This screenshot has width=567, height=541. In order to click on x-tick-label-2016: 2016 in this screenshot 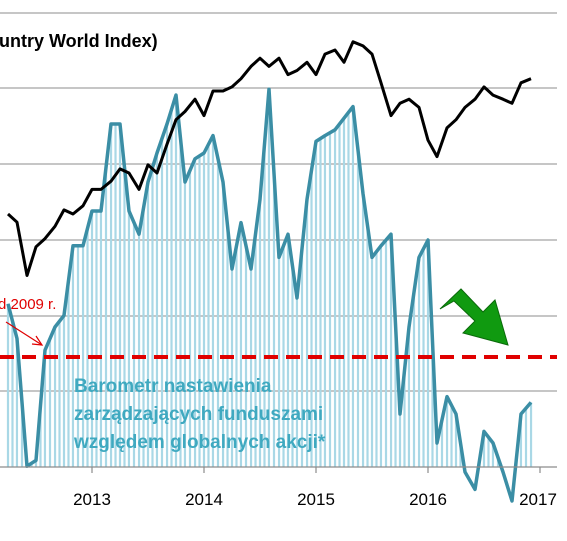, I will do `click(428, 499)`.